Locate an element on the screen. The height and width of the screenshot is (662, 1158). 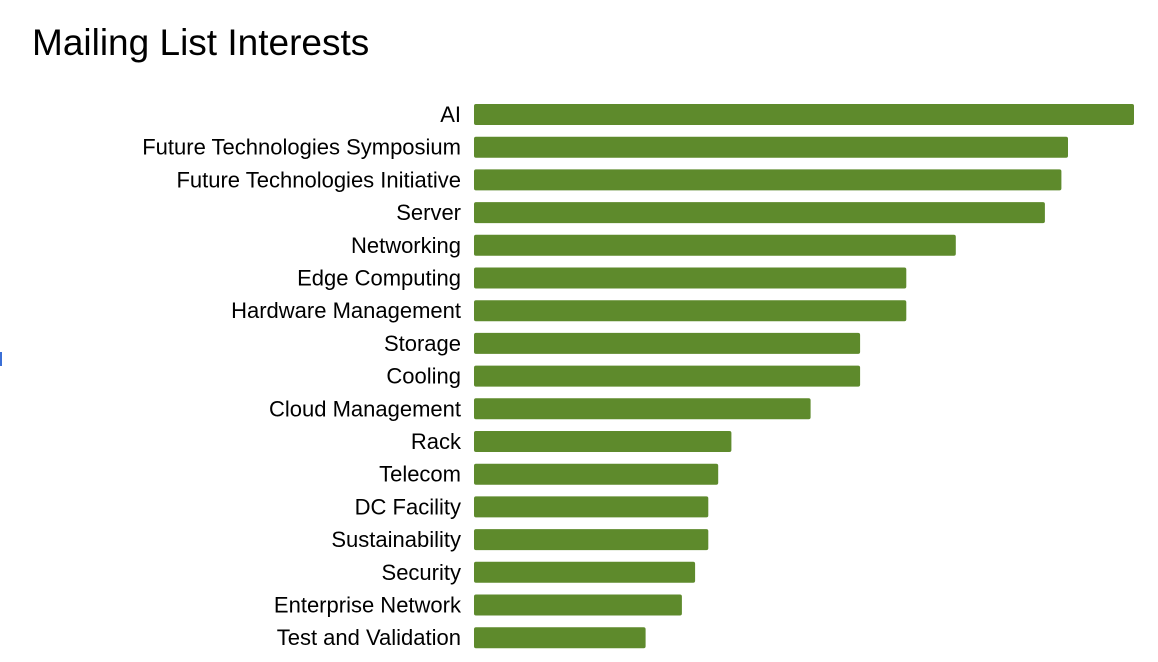
category-label: Future Technologies Symposium is located at coordinates (301, 147).